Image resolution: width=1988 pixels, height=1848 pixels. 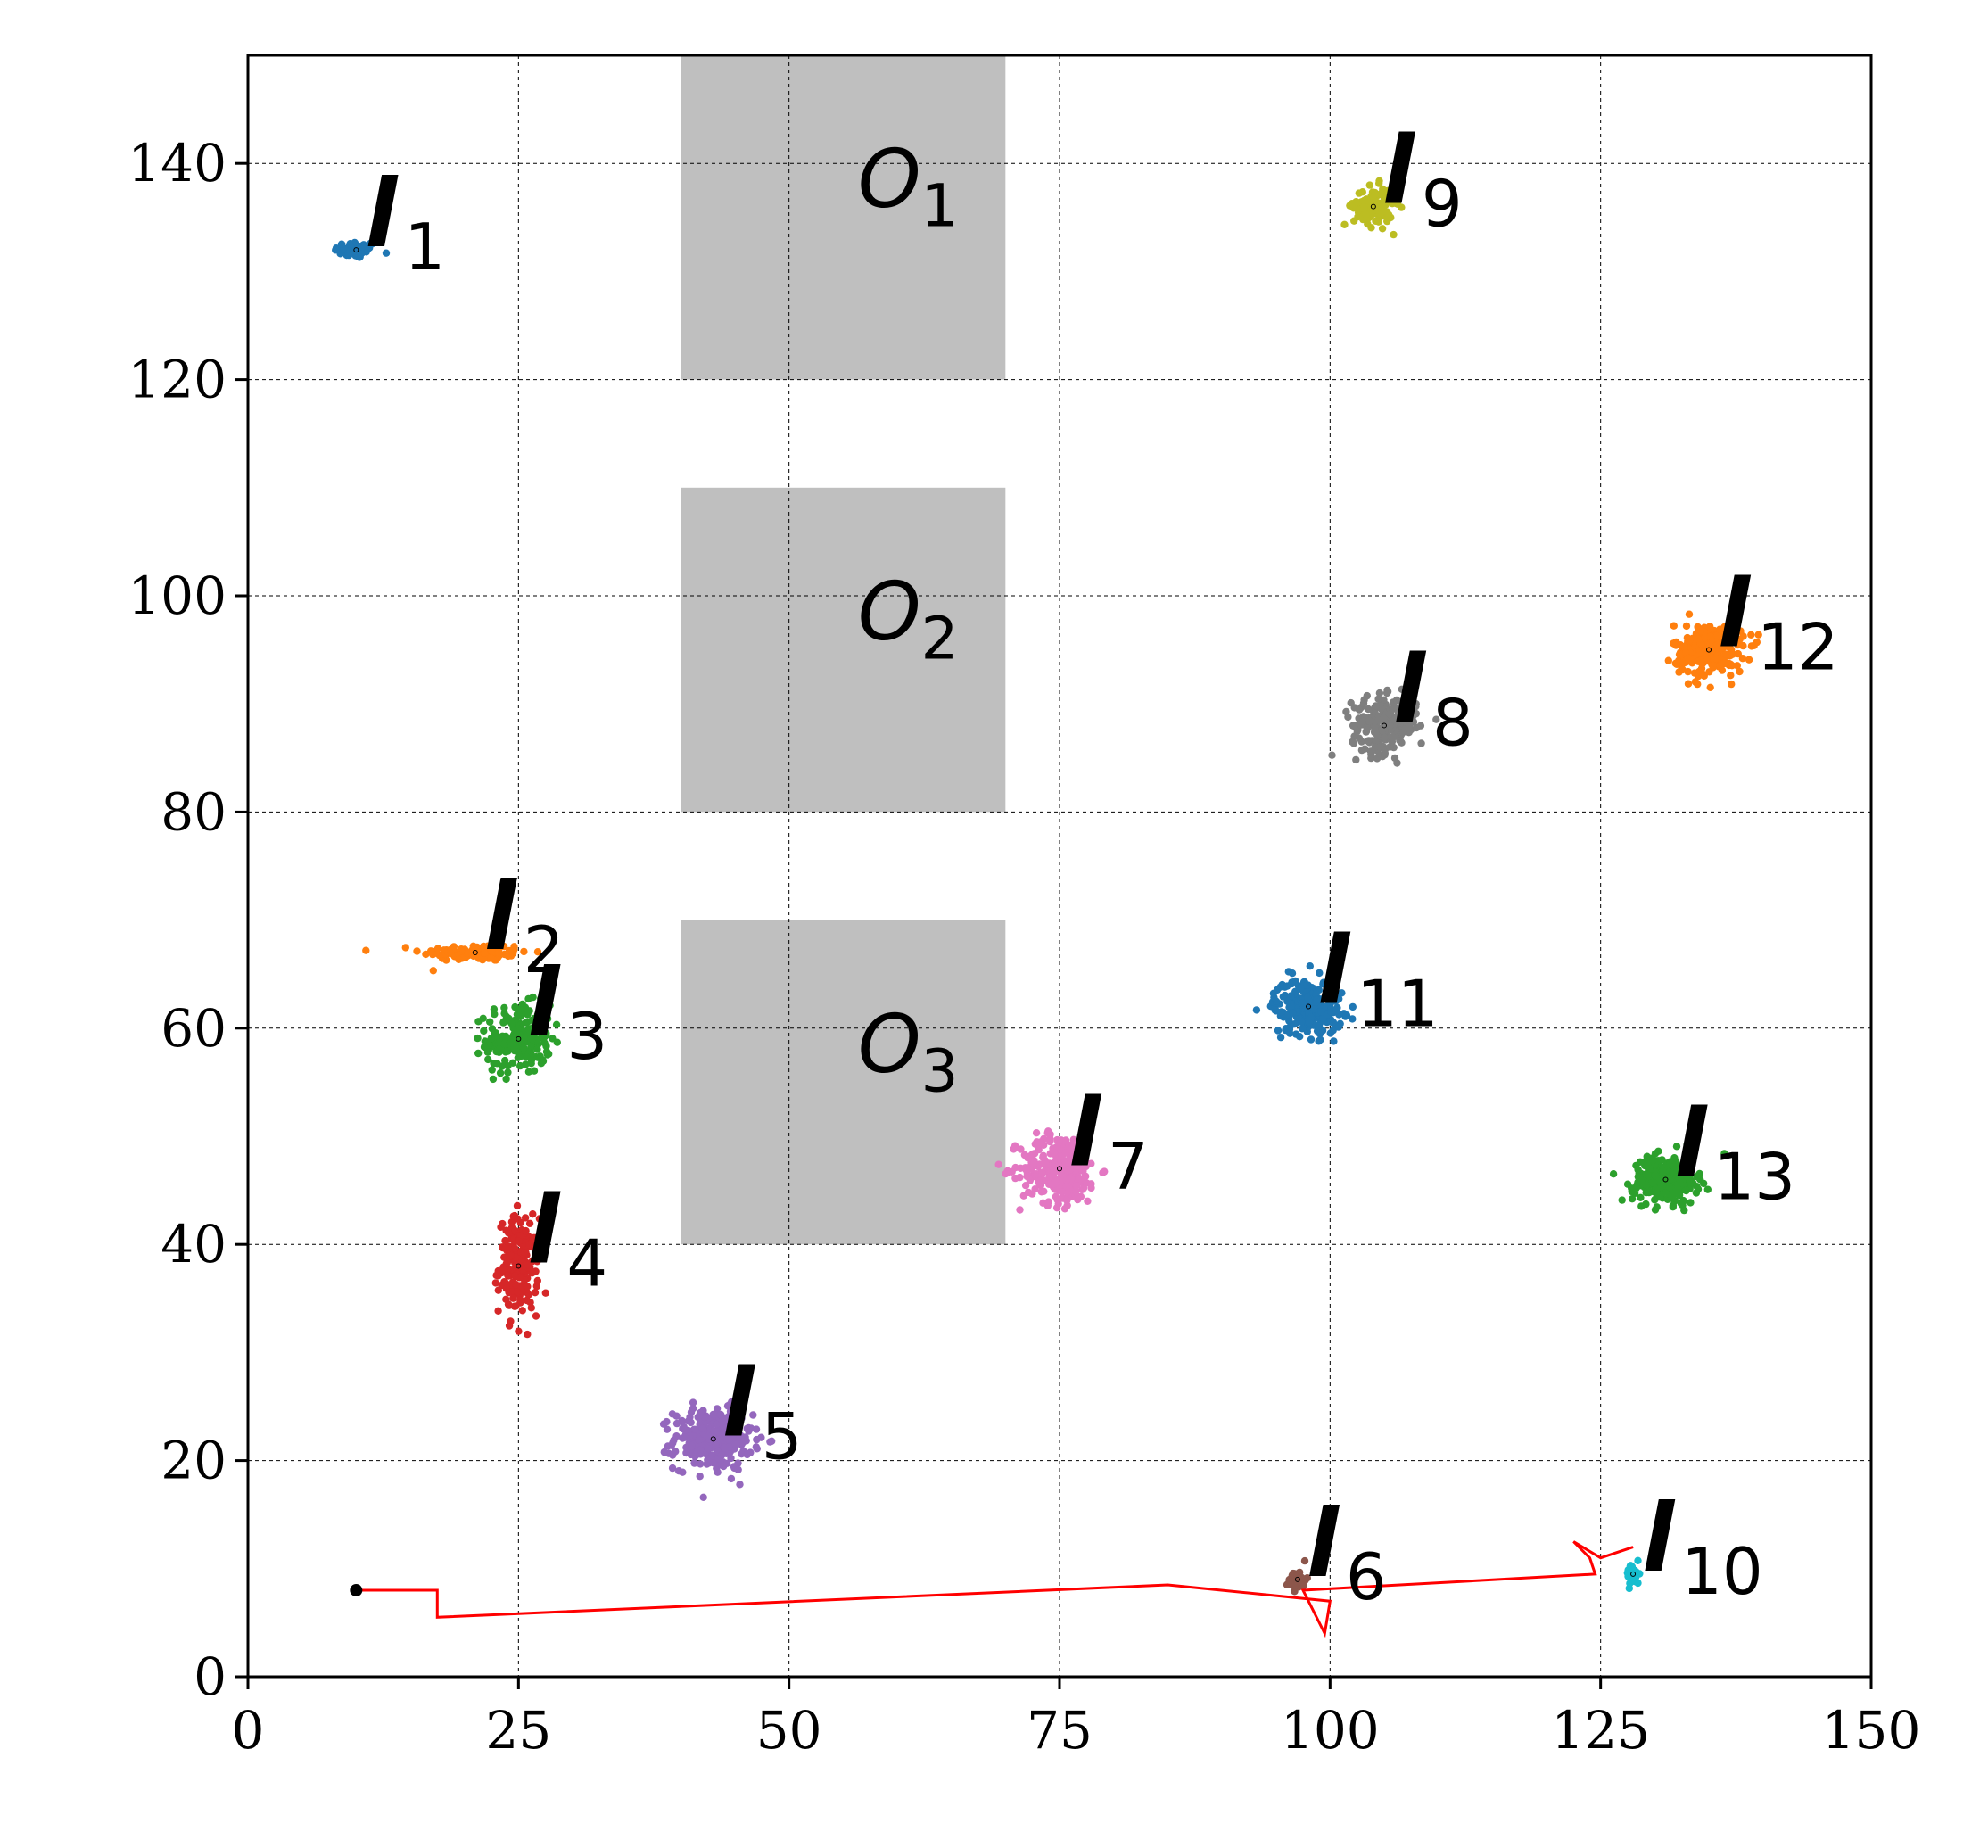 I want to click on x-tick-label: 0, so click(x=248, y=1730).